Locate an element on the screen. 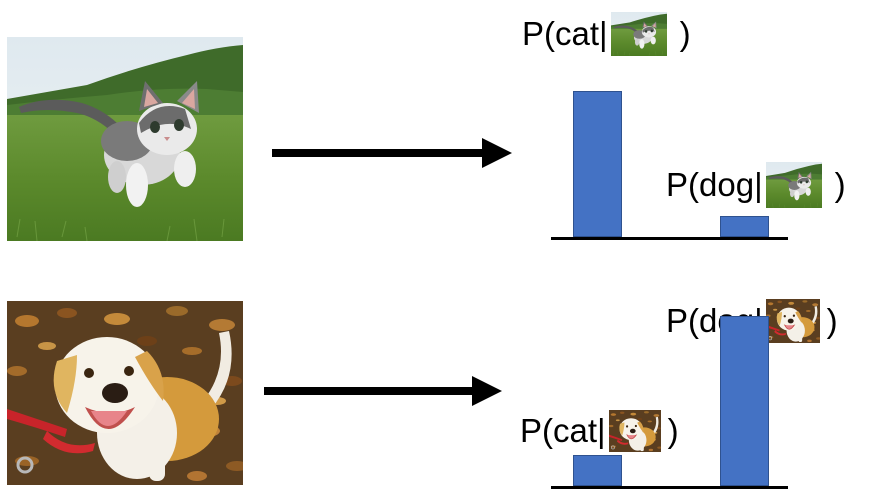 The height and width of the screenshot is (504, 894). dog-photo is located at coordinates (125, 393).